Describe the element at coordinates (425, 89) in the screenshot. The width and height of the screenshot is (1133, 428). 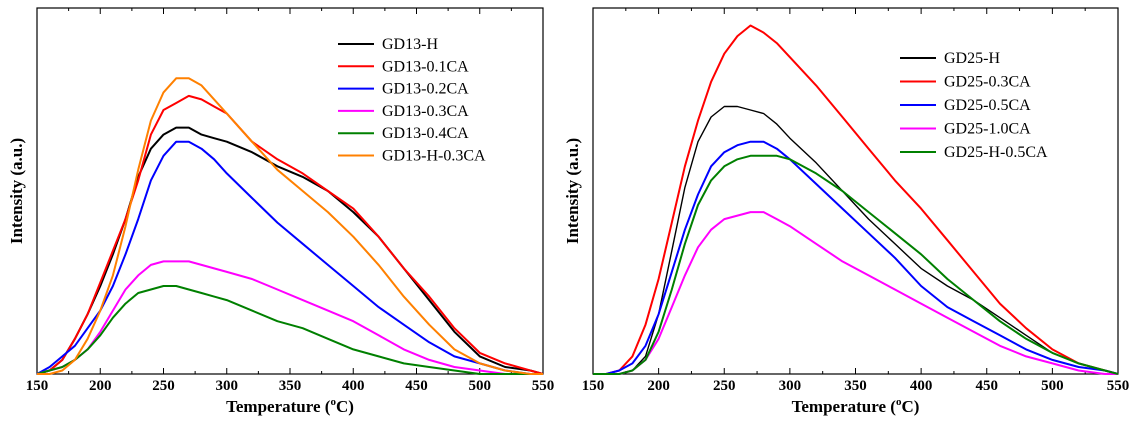
I see `legend-label: GD13-0.2CA` at that location.